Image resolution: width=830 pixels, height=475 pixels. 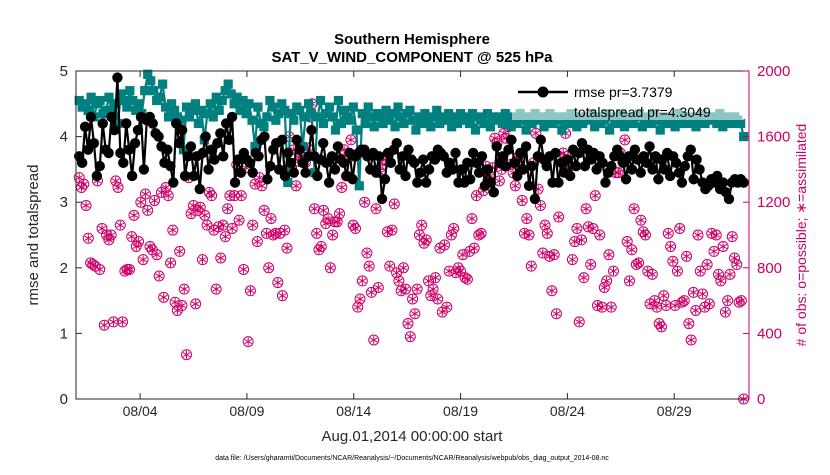 I want to click on y-tick-label-left: 1, so click(x=64, y=333).